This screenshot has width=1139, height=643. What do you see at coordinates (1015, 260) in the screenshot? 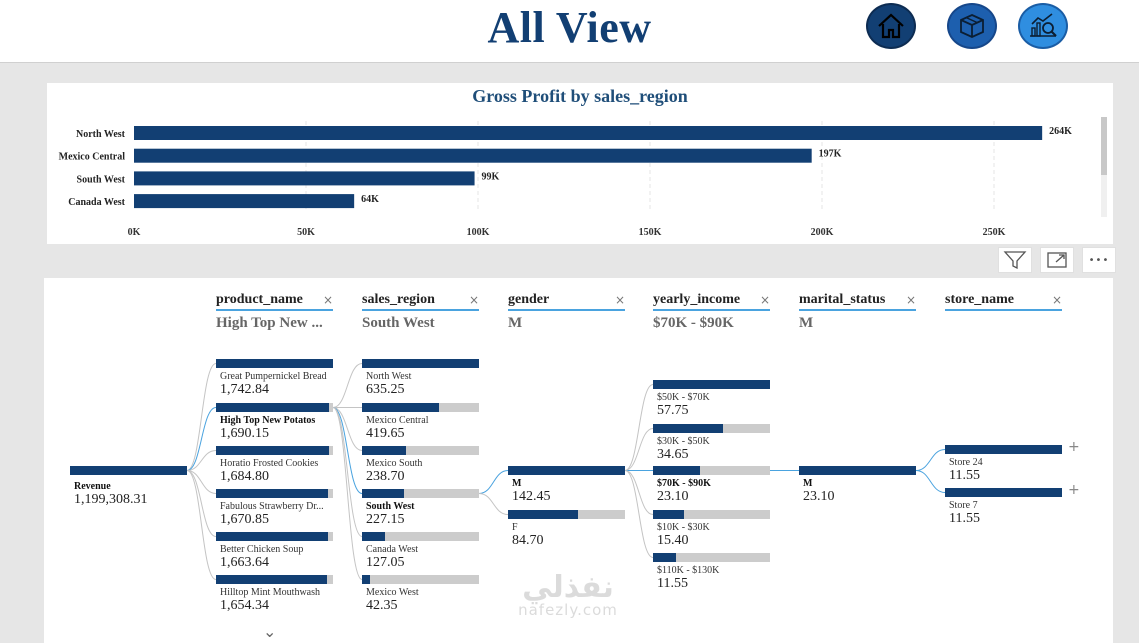
I see `filter-button` at bounding box center [1015, 260].